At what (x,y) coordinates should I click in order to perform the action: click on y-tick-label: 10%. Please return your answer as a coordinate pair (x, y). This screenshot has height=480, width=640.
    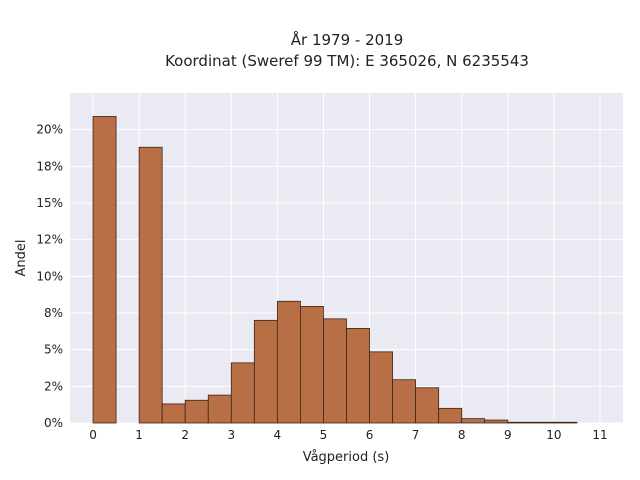
    Looking at the image, I should click on (49, 276).